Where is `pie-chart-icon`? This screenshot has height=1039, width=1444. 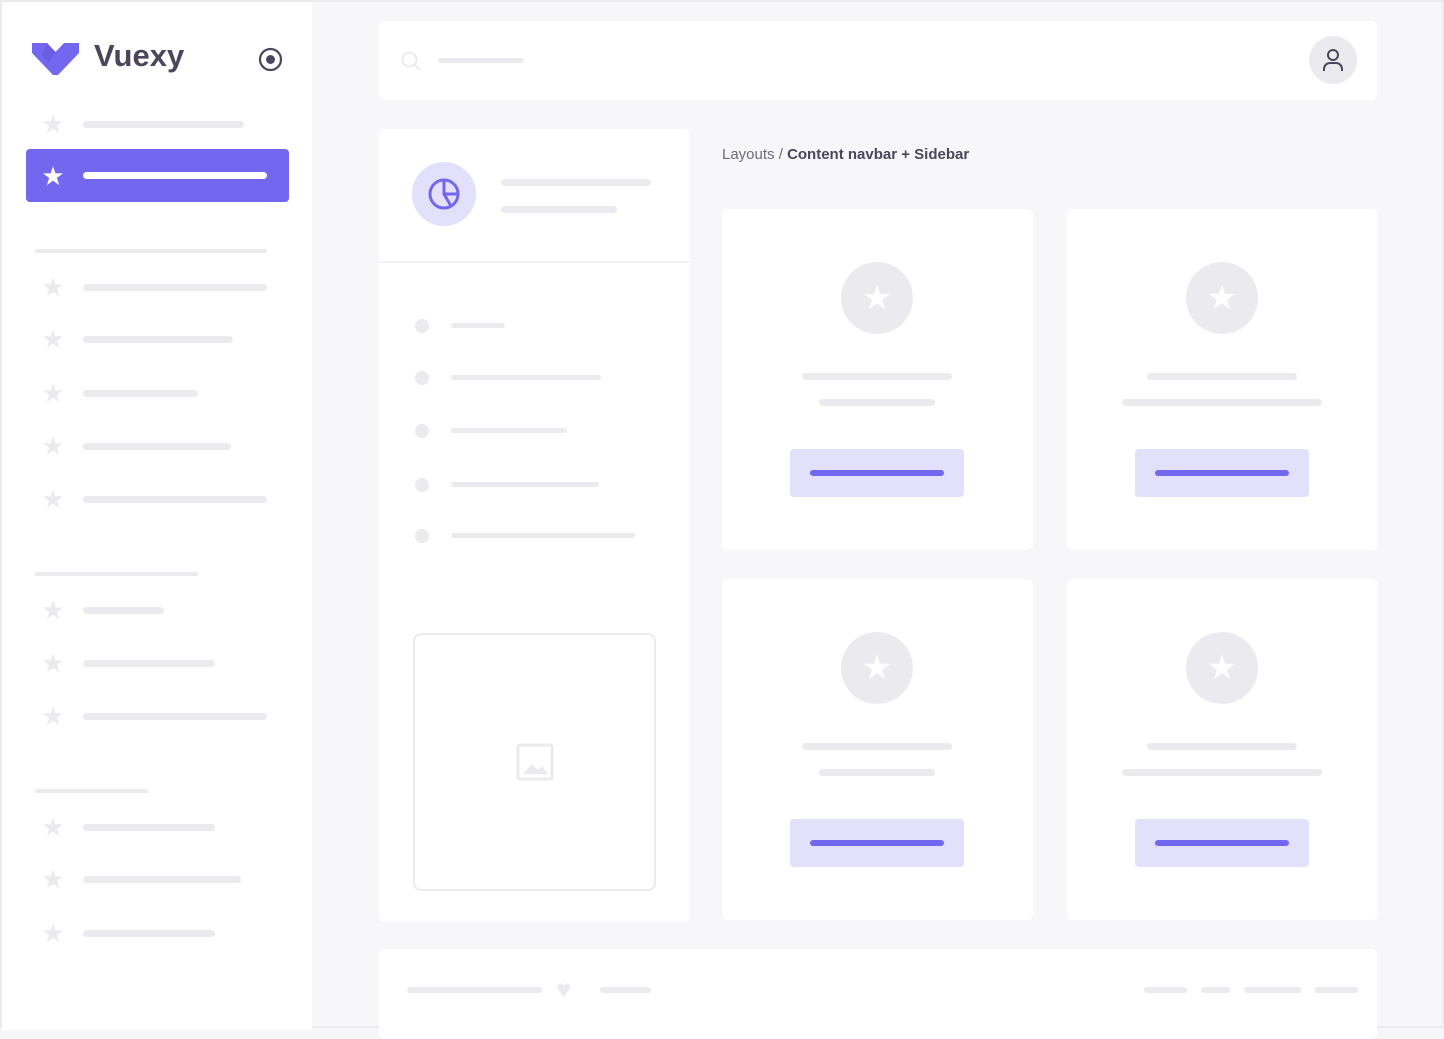
pie-chart-icon is located at coordinates (444, 194).